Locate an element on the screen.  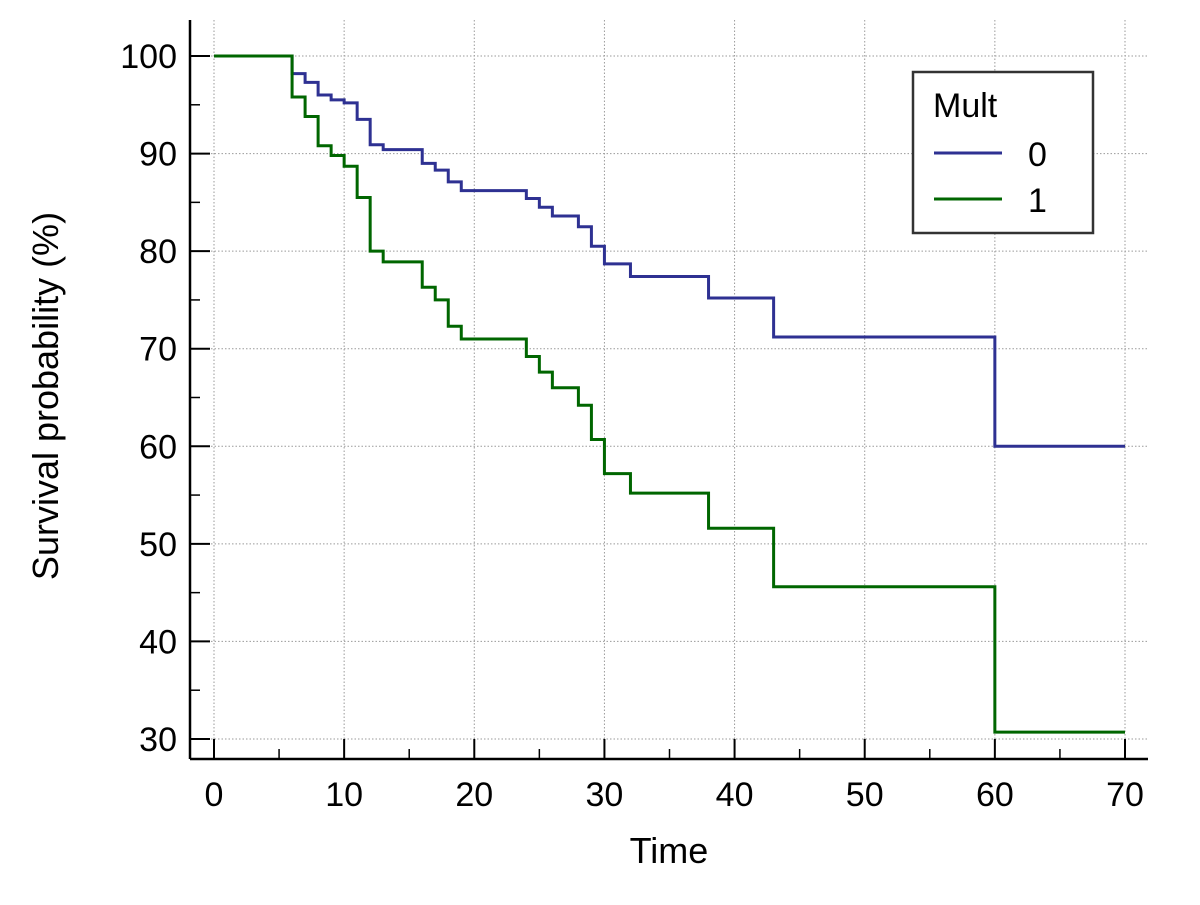
x-tick-label: 30 is located at coordinates (605, 795).